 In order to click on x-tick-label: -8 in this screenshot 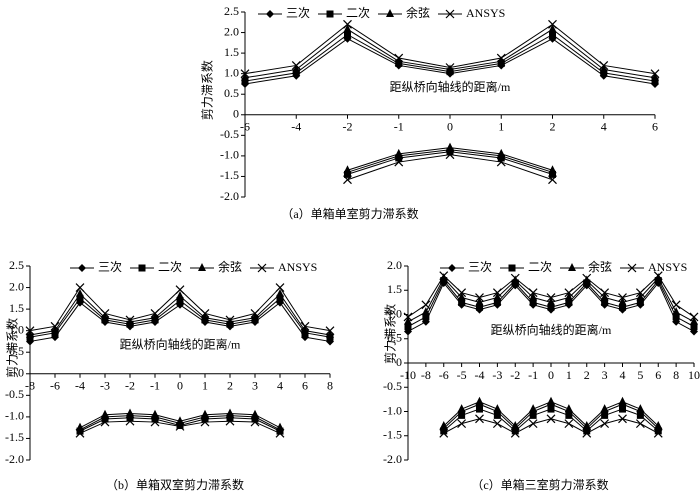, I will do `click(426, 375)`.